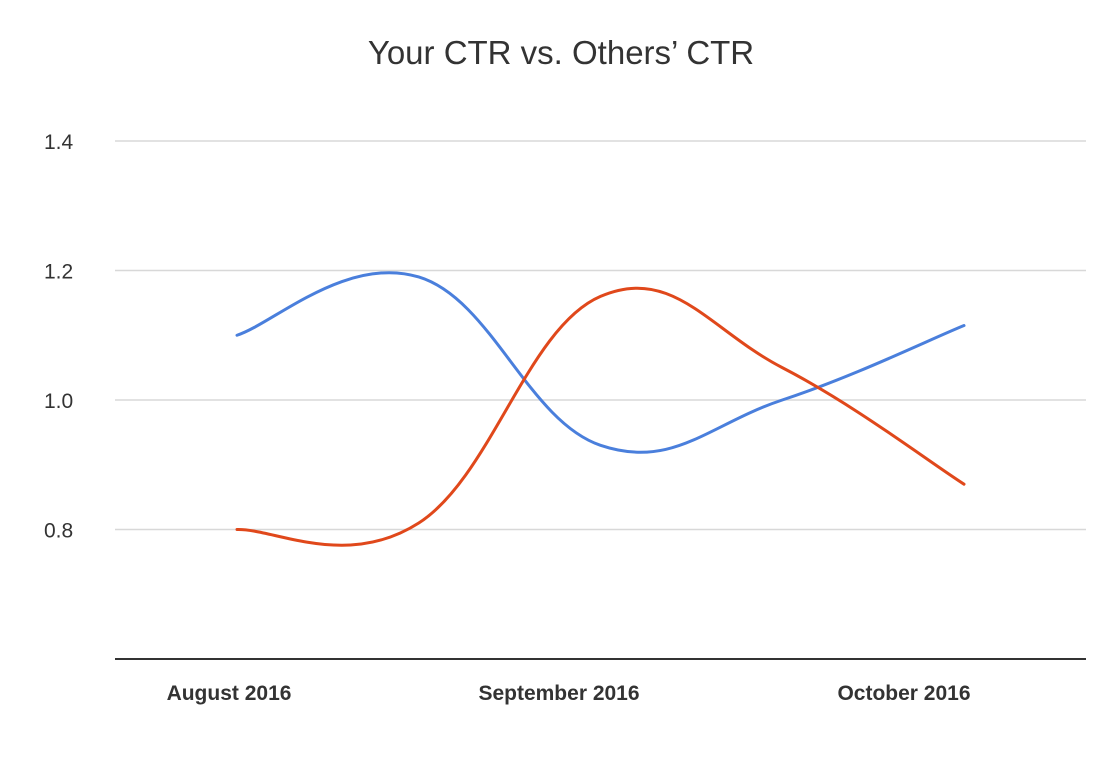 The width and height of the screenshot is (1116, 758). Describe the element at coordinates (58, 272) in the screenshot. I see `y-tick-label: 1.2` at that location.